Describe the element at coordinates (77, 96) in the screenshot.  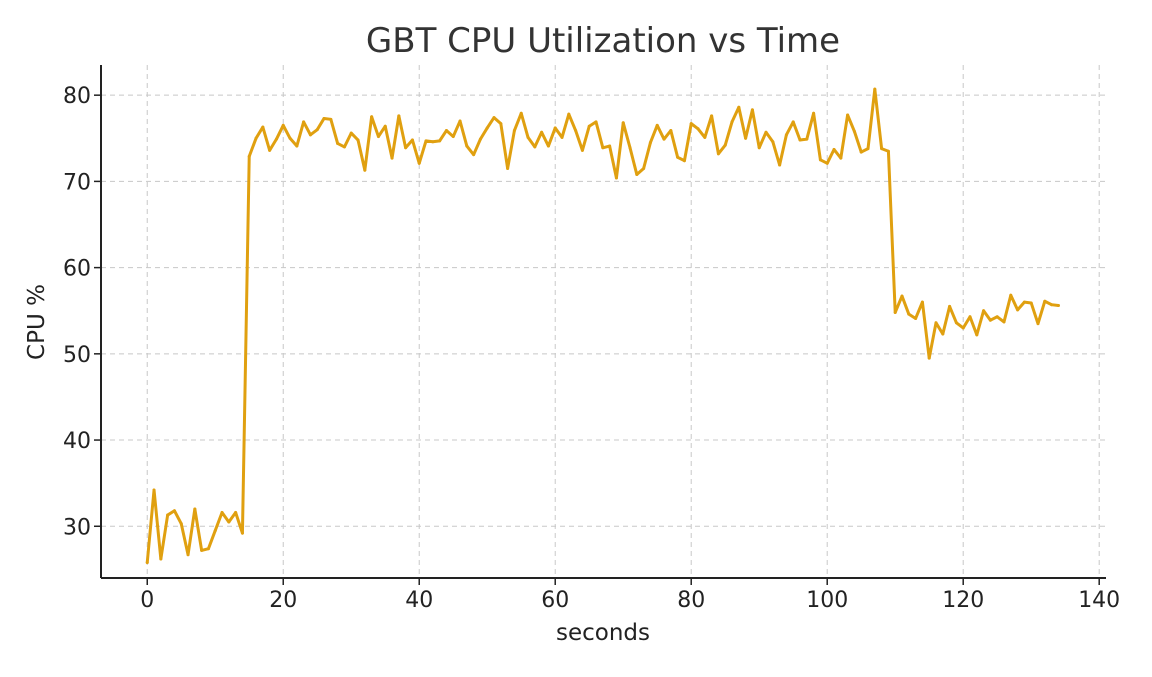
I see `y-tick-label: 80` at that location.